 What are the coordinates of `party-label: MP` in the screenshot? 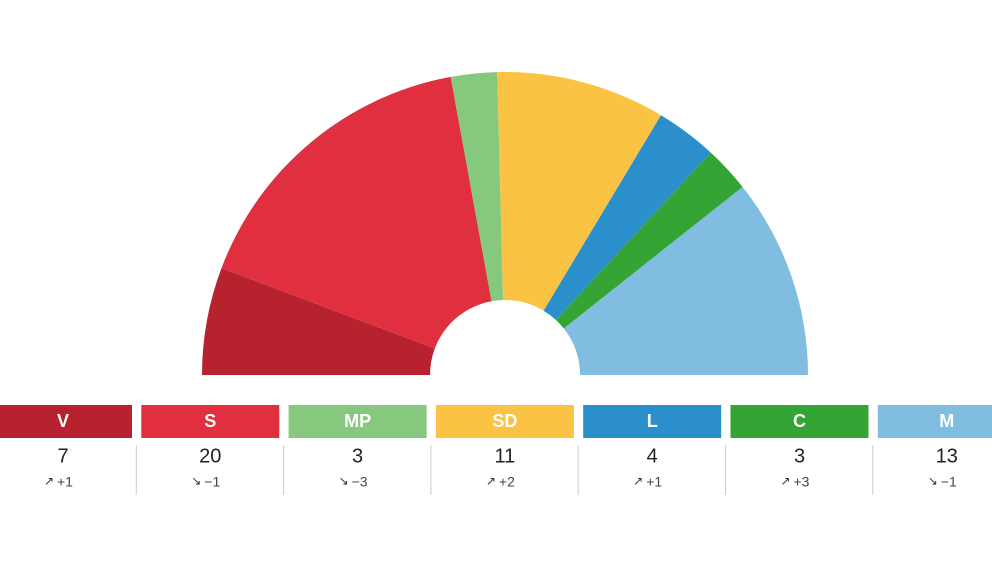 It's located at (357, 421).